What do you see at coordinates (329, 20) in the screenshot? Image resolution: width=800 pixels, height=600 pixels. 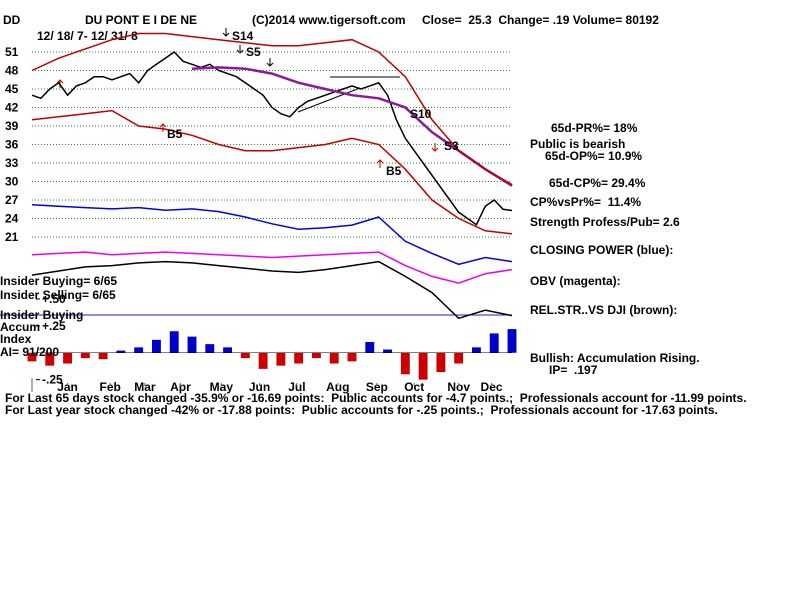 I see `copyright: (C)2014 www.tigersoft.com` at bounding box center [329, 20].